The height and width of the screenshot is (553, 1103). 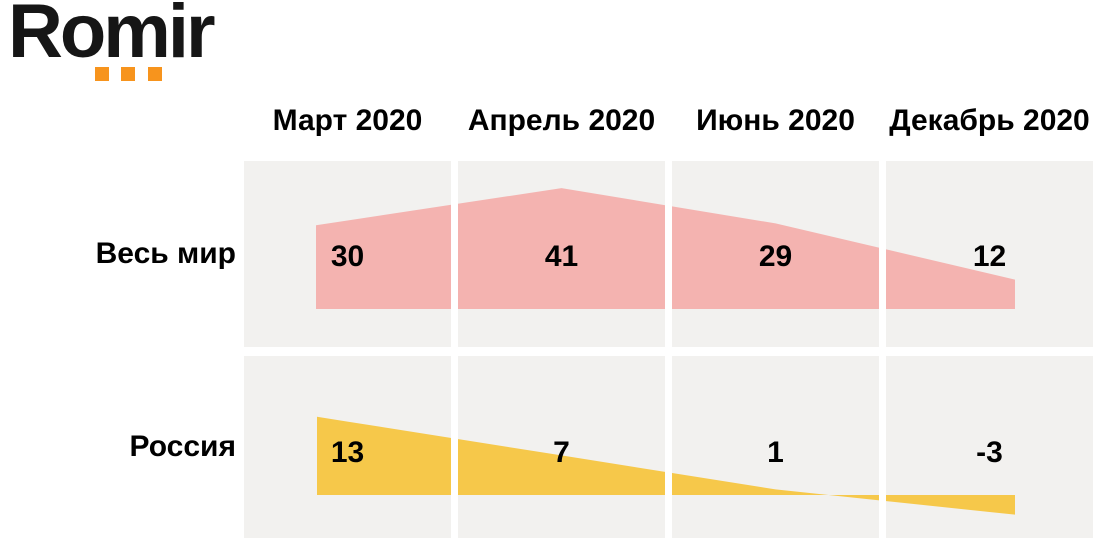 I want to click on column-header-december-2020: Декабрь 2020, so click(x=989, y=120).